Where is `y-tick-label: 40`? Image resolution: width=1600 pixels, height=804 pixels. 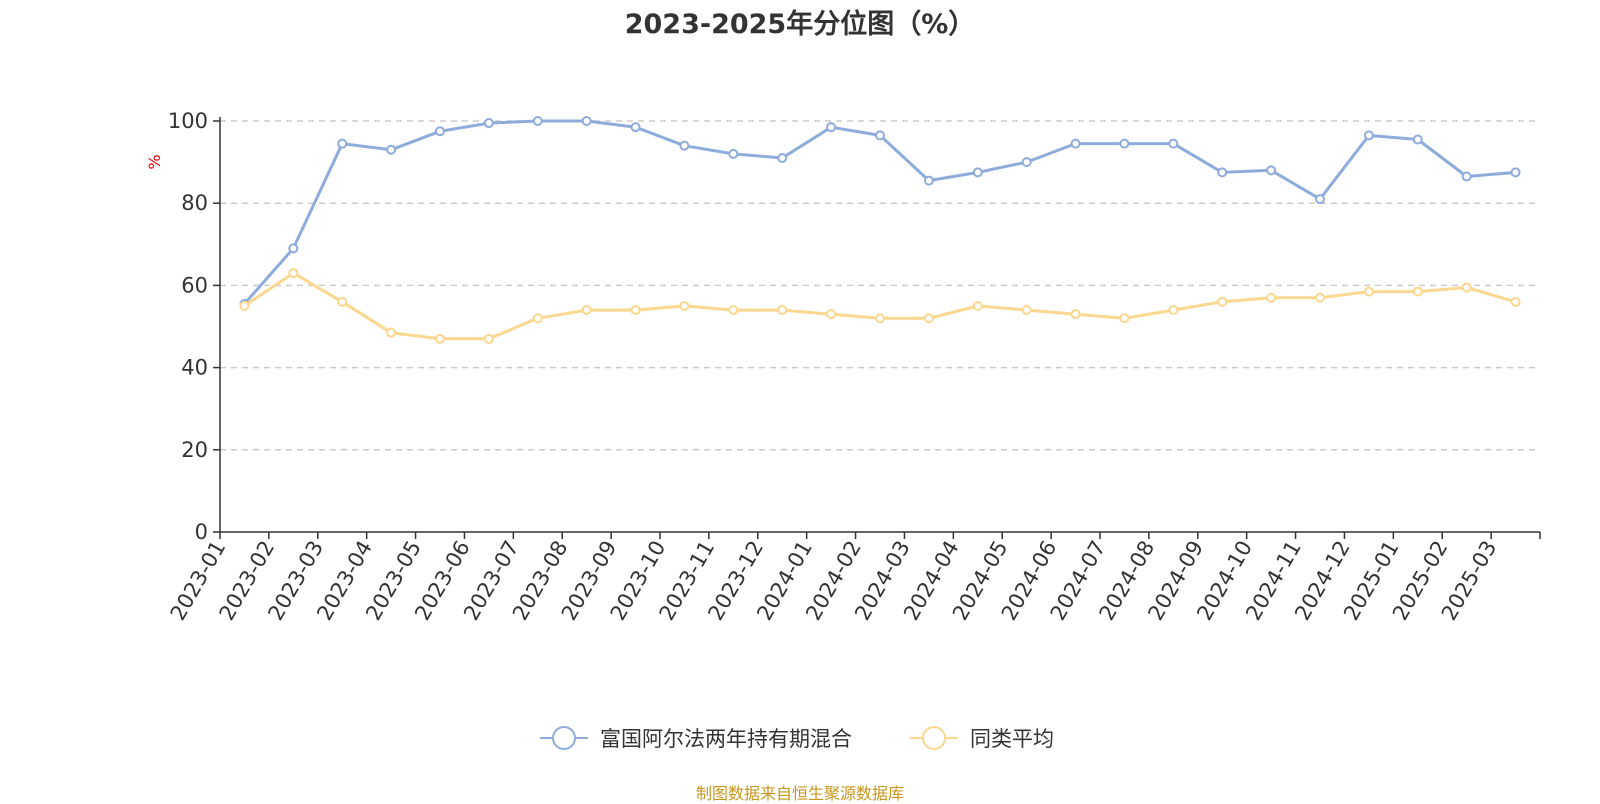 y-tick-label: 40 is located at coordinates (194, 368).